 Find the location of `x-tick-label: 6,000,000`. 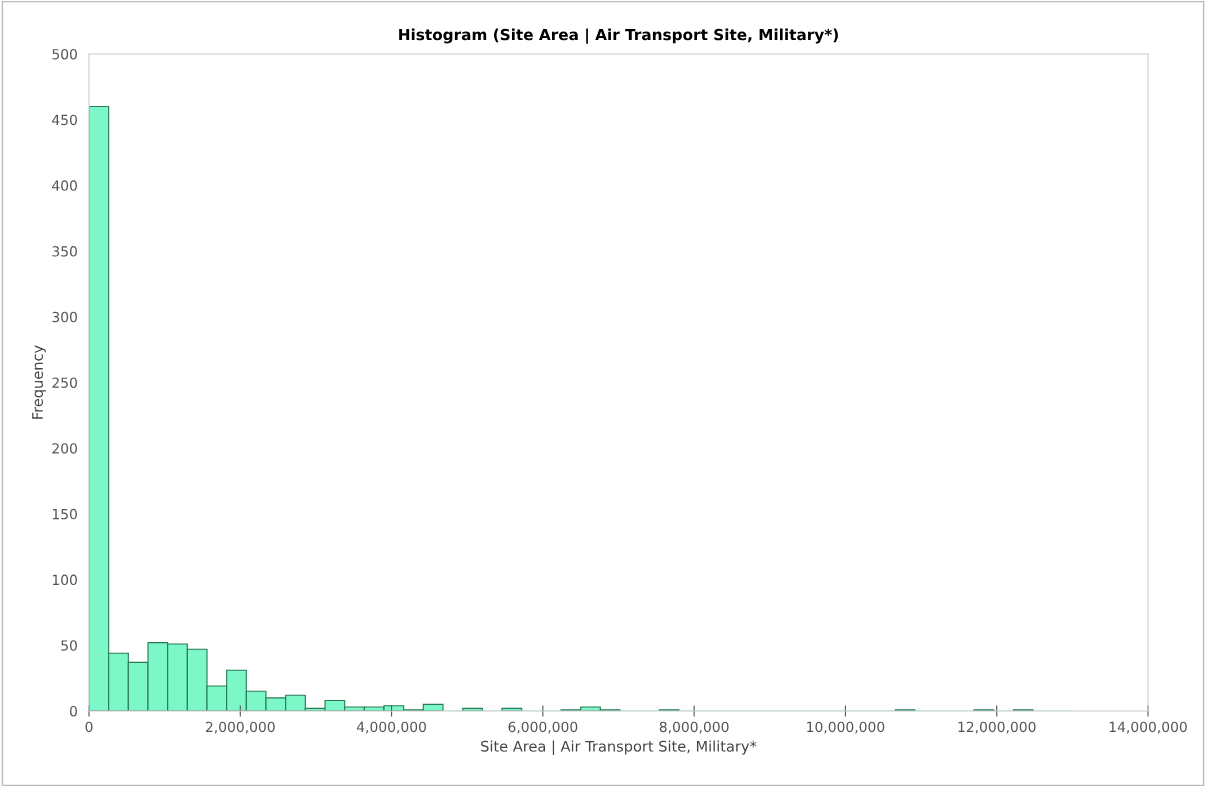

x-tick-label: 6,000,000 is located at coordinates (543, 727).